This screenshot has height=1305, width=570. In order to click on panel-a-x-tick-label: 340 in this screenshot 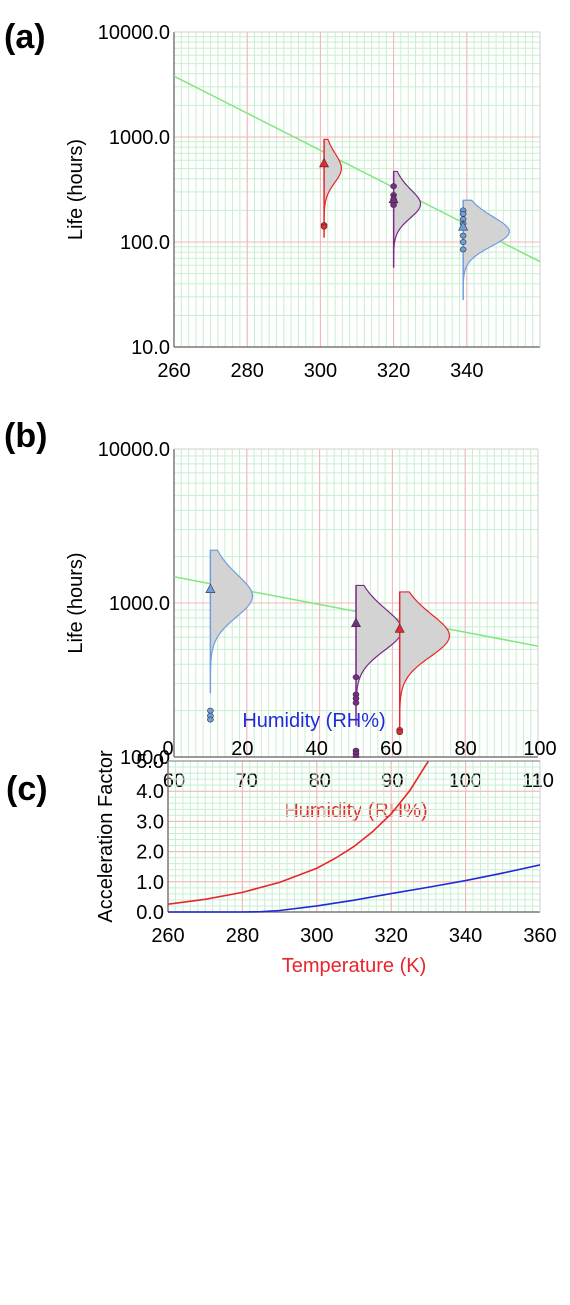, I will do `click(466, 371)`.